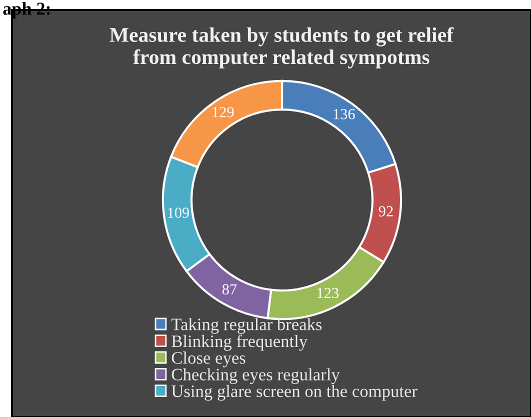  I want to click on legend-label: Blinking frequently, so click(240, 342).